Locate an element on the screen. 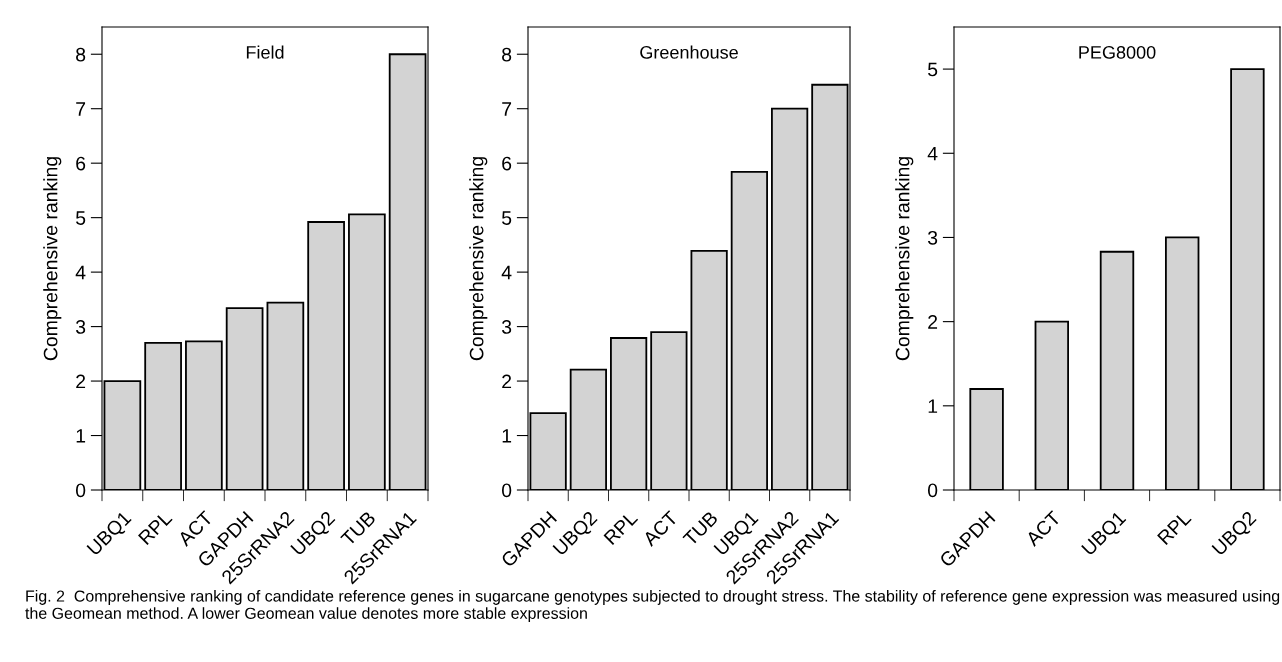 The image size is (1282, 662). text: Field is located at coordinates (265, 52).